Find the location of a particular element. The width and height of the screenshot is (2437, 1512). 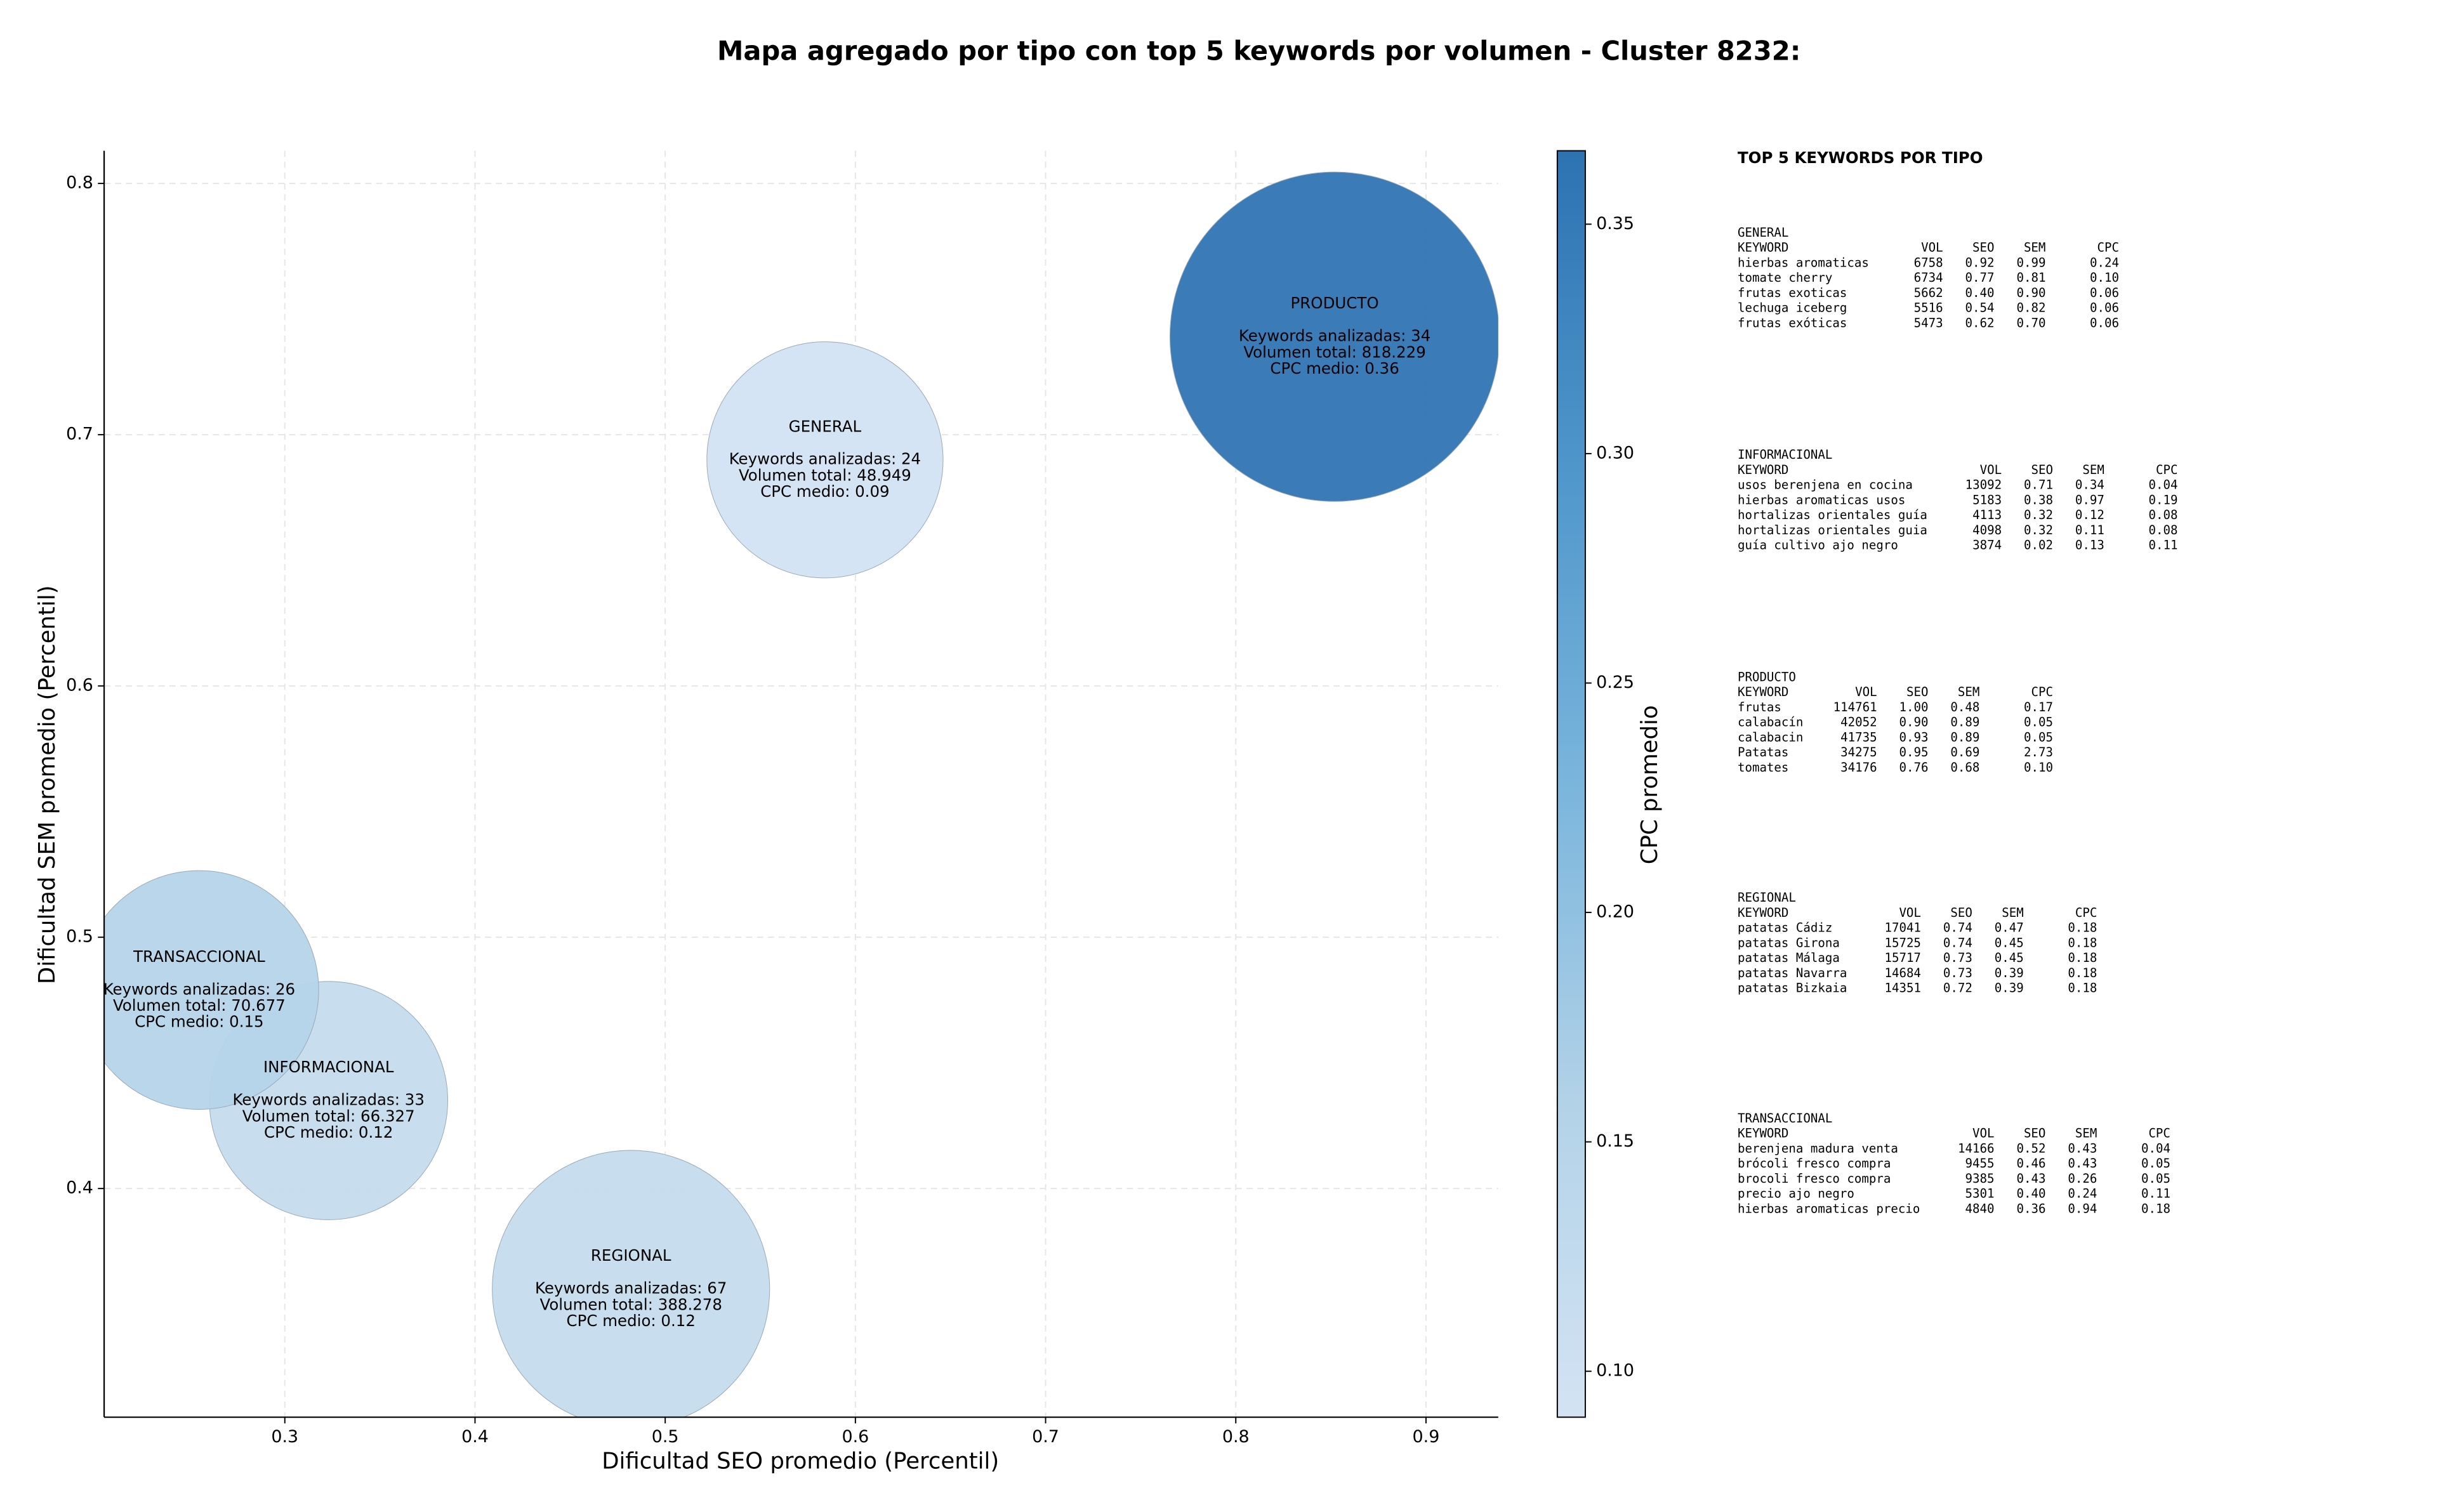

panel-cell: patatas Navarra is located at coordinates (1792, 973).